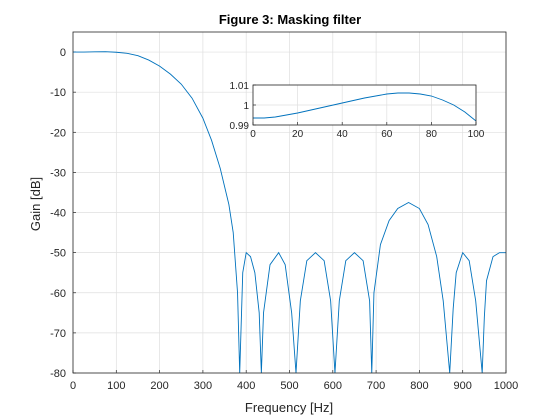 The width and height of the screenshot is (560, 420). Describe the element at coordinates (298, 134) in the screenshot. I see `inset-x-tick-label: 20` at that location.